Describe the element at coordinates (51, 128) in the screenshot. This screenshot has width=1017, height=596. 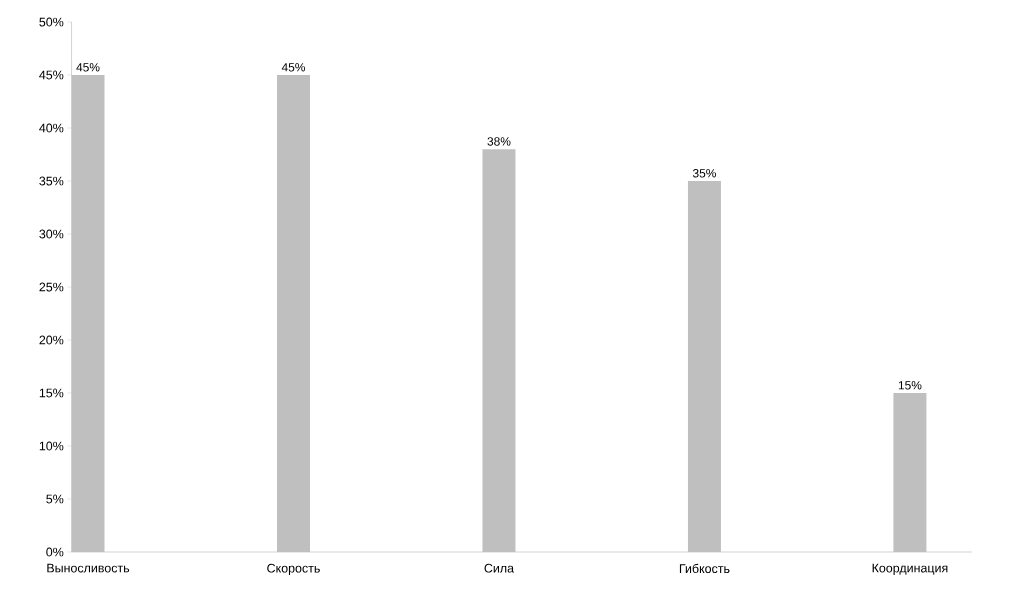
I see `y-tick-label: 40%` at that location.